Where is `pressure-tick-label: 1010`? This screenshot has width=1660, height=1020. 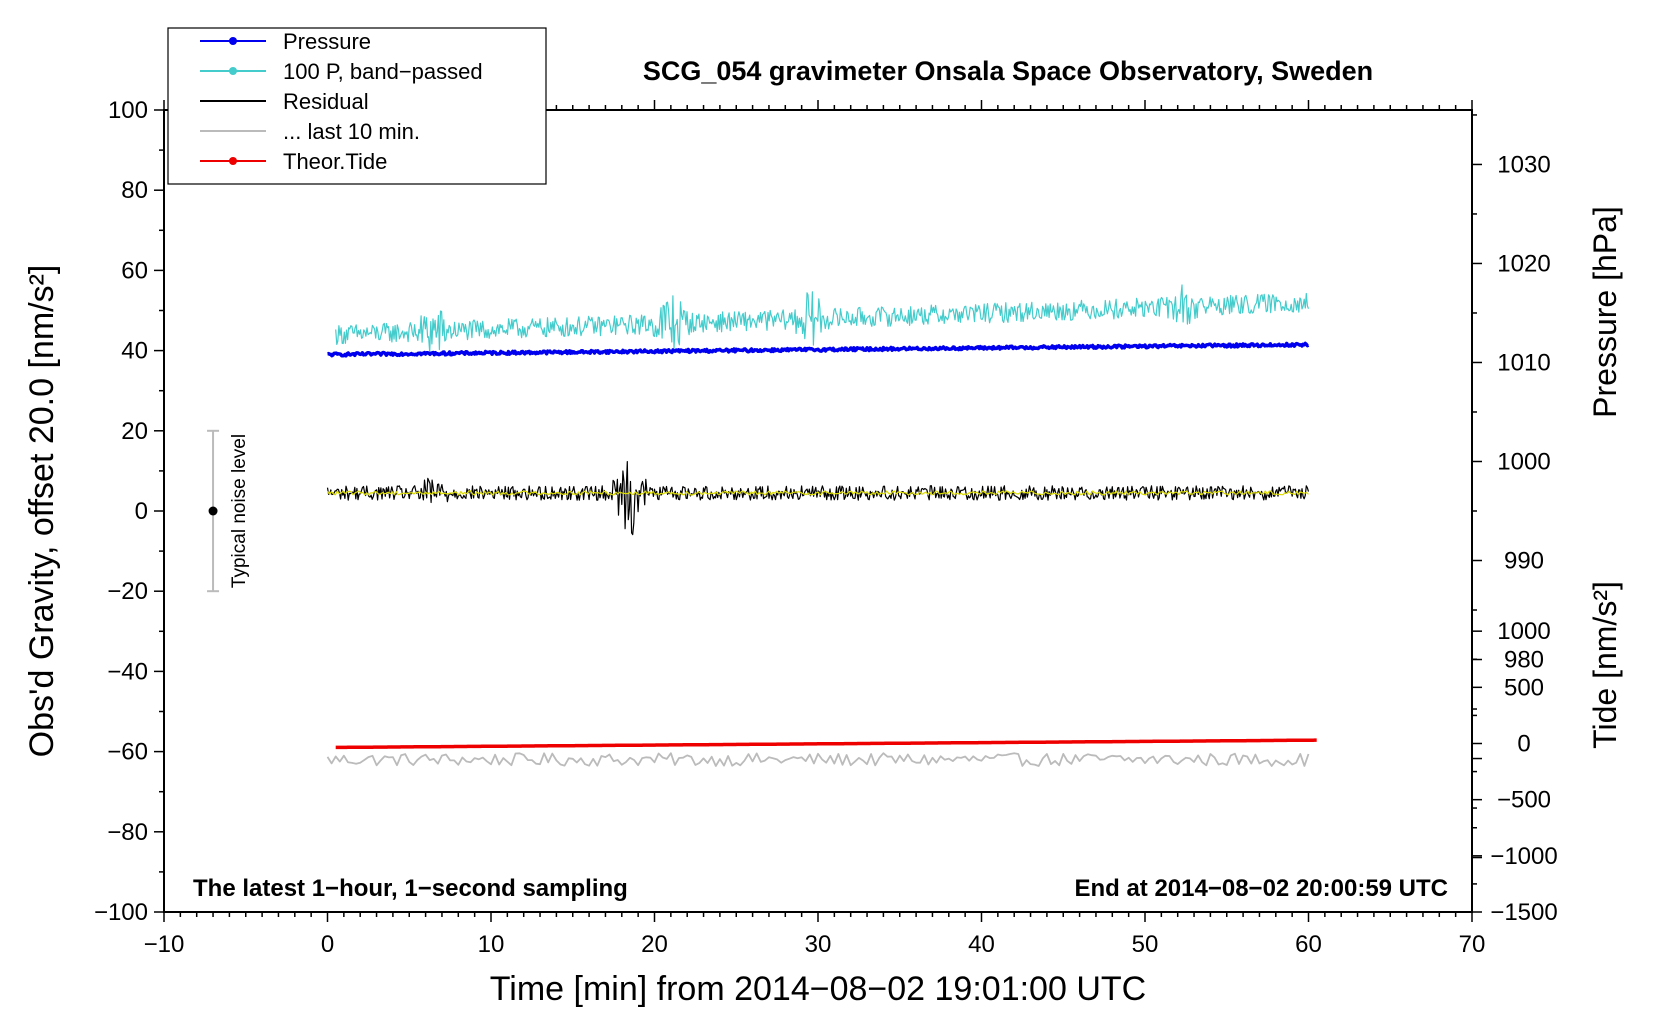 pressure-tick-label: 1010 is located at coordinates (1523, 362).